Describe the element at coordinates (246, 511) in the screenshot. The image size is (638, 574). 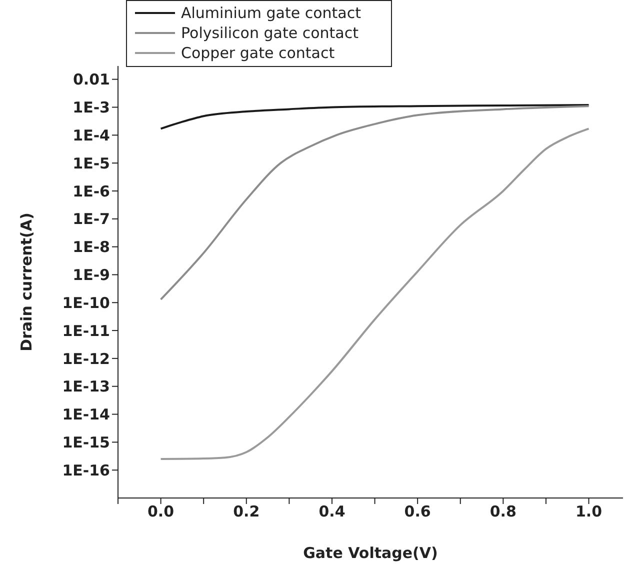
I see `x-tick-label: 0.2` at that location.